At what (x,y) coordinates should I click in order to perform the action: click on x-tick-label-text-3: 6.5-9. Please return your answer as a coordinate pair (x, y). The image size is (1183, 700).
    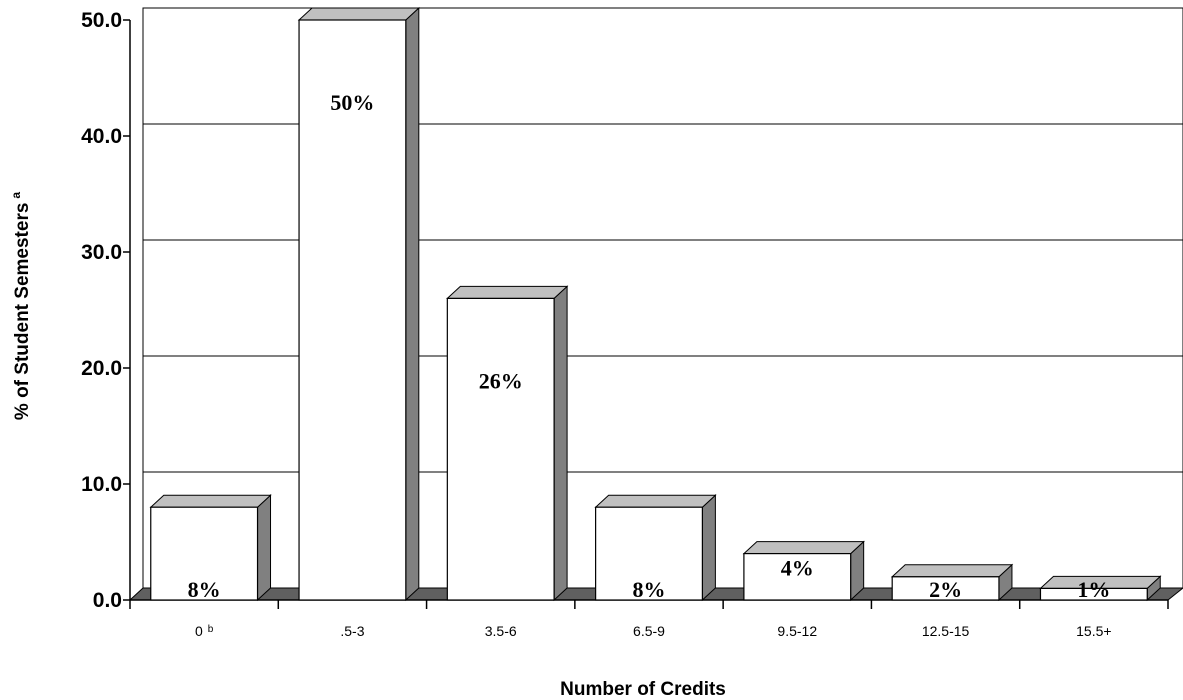
    Looking at the image, I should click on (649, 631).